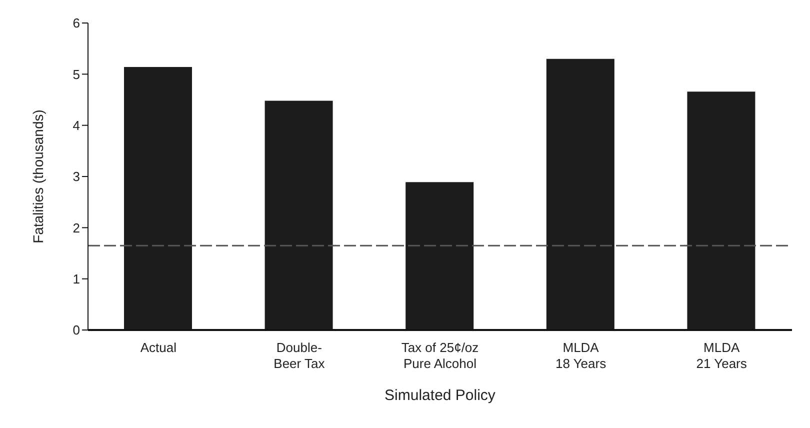 The width and height of the screenshot is (810, 428). What do you see at coordinates (76, 228) in the screenshot?
I see `y-tick-label: 2` at bounding box center [76, 228].